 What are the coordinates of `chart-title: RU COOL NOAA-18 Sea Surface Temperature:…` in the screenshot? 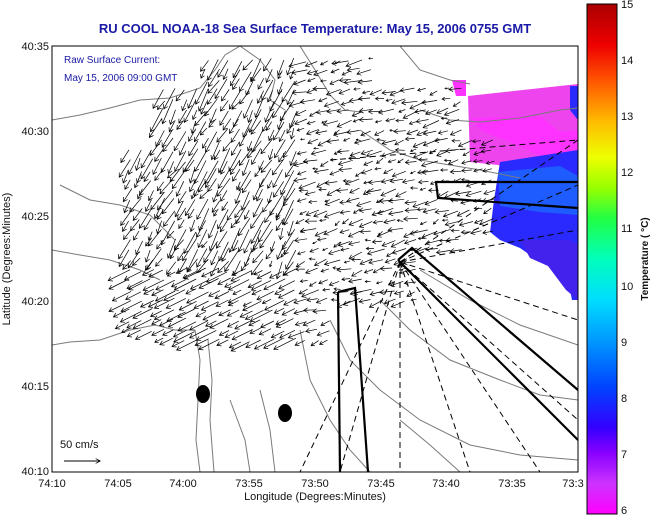 It's located at (315, 28).